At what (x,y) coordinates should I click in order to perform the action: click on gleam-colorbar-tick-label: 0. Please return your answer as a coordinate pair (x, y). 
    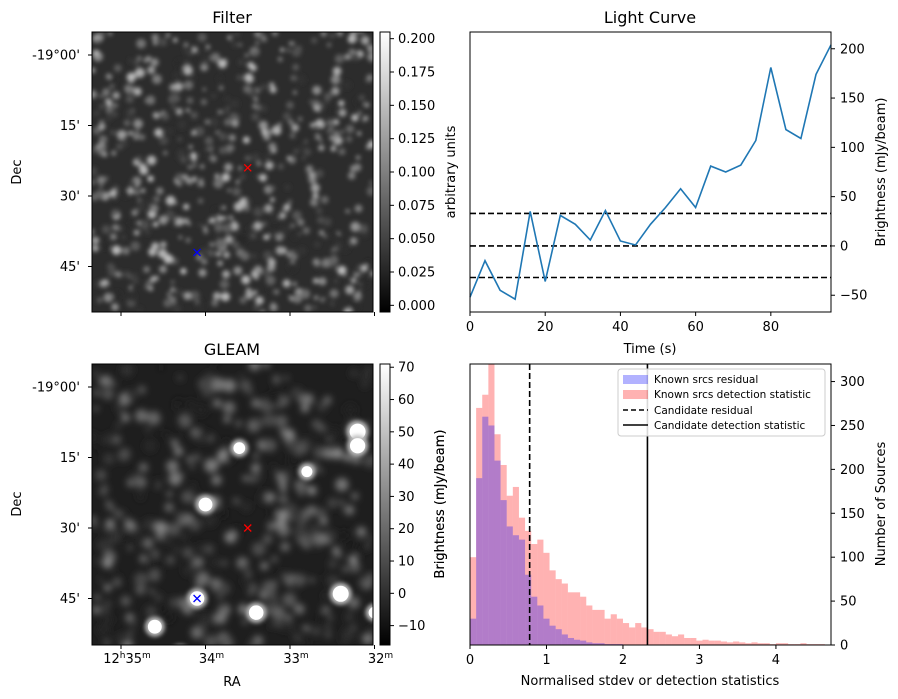
    Looking at the image, I should click on (402, 594).